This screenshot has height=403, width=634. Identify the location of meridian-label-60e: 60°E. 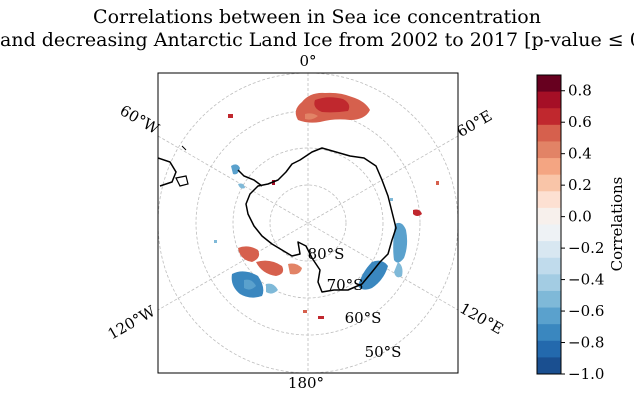
(475, 123).